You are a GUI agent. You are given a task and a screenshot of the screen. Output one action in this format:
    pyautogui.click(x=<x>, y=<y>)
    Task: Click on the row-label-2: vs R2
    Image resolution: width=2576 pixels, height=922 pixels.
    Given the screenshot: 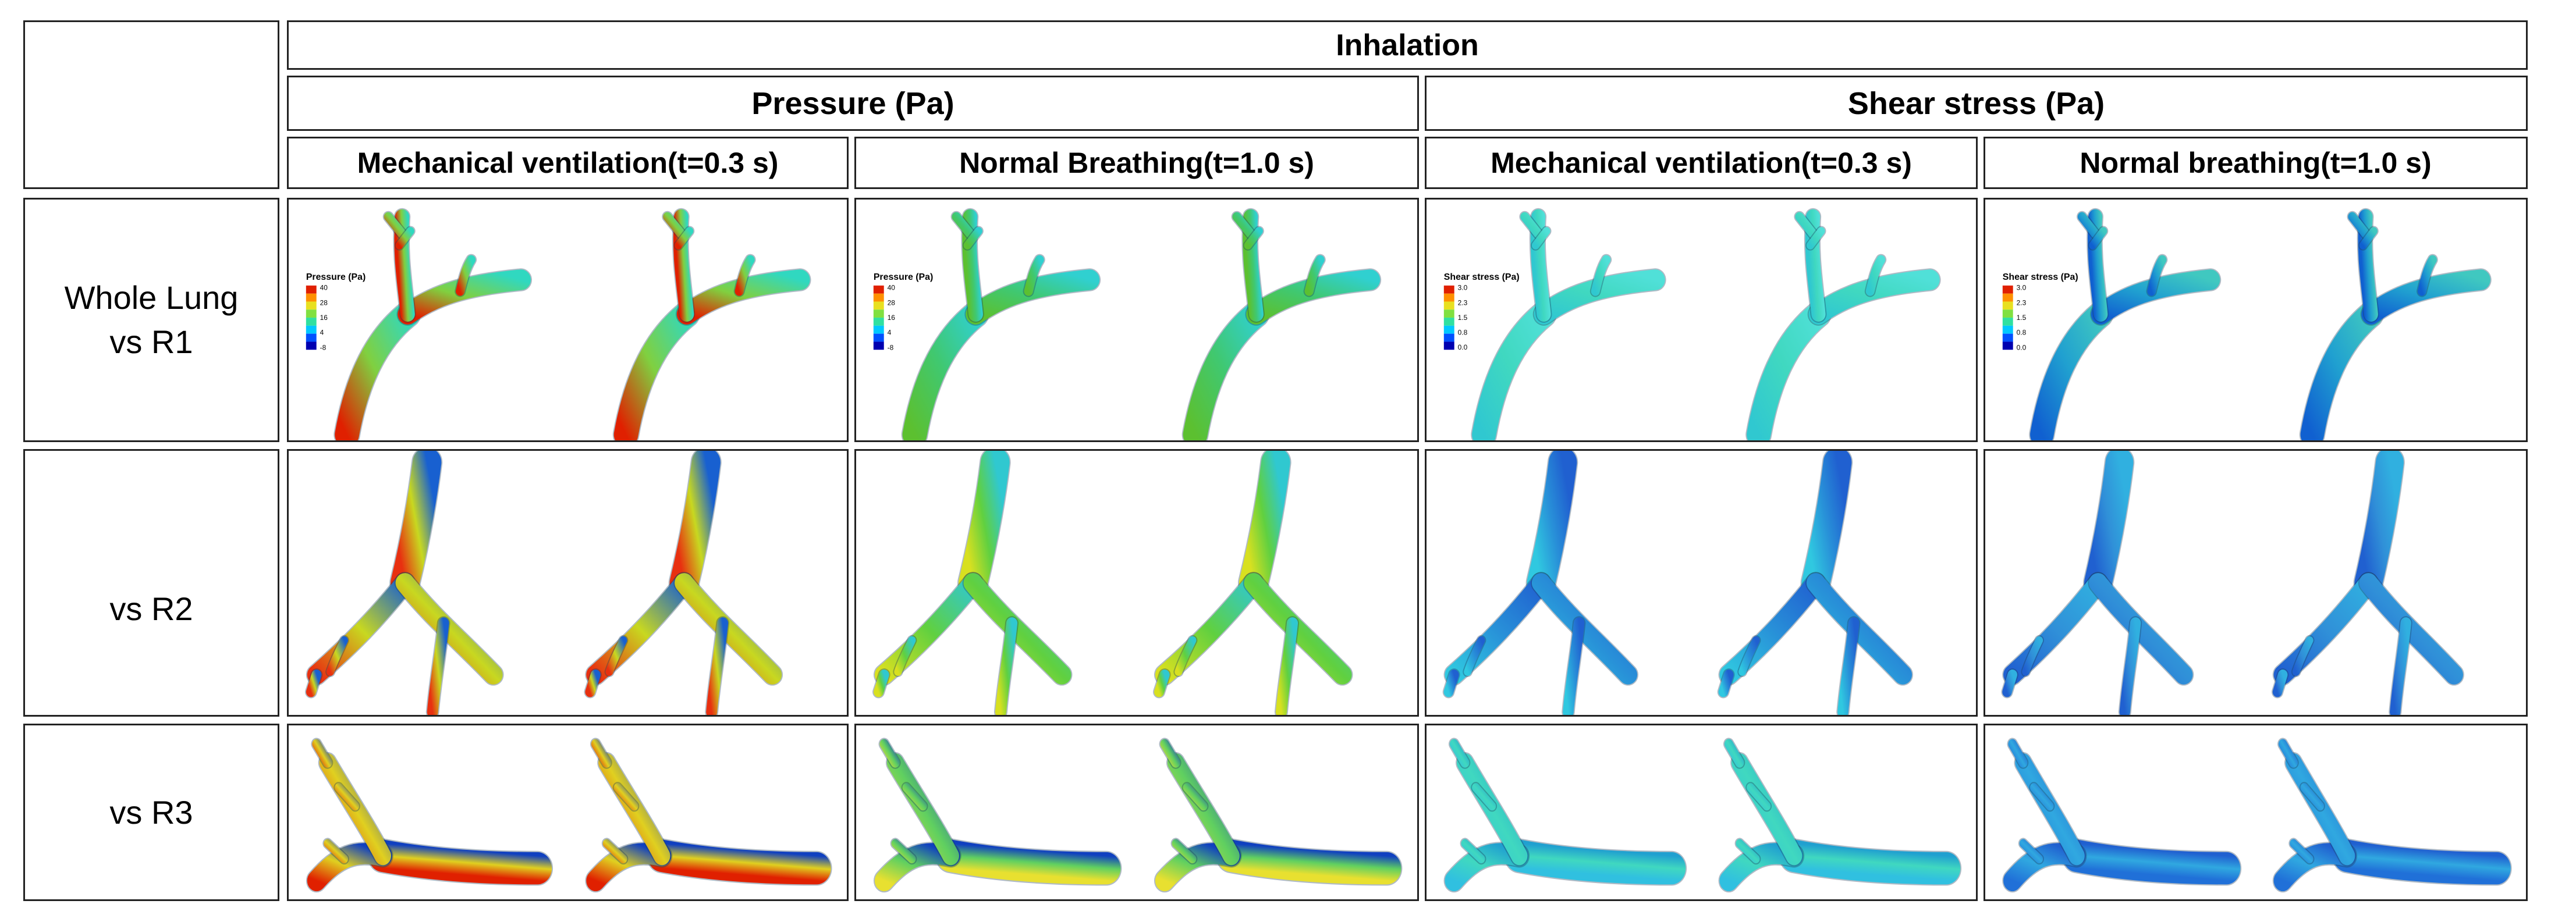 What is the action you would take?
    pyautogui.click(x=151, y=583)
    